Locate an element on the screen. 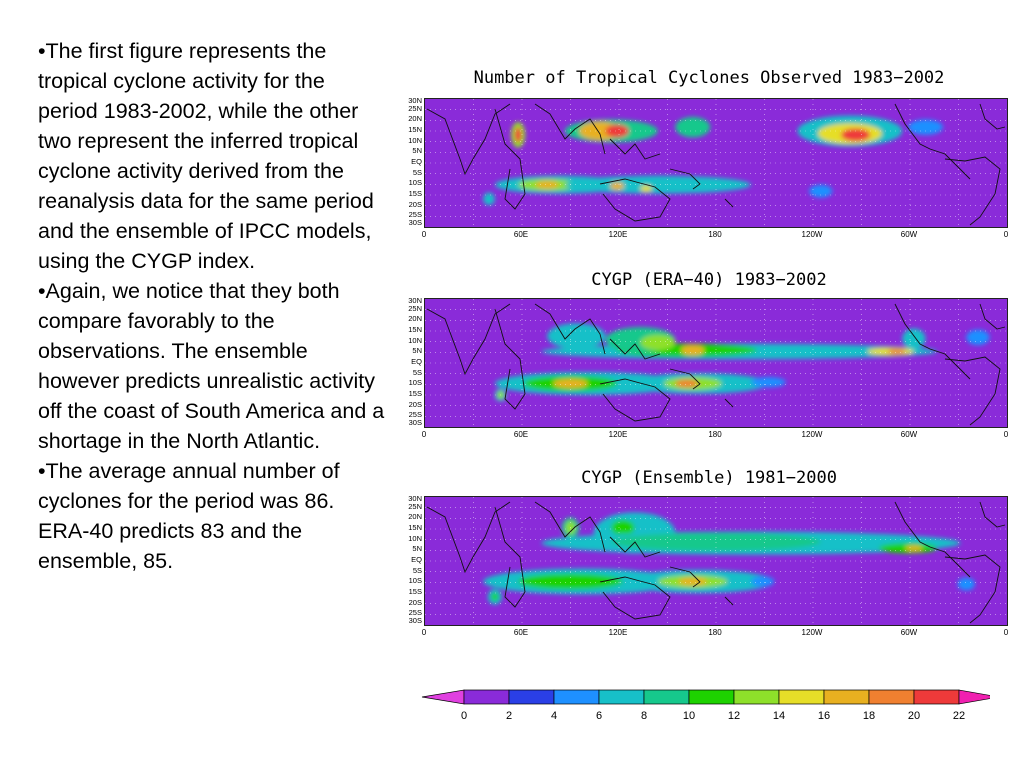 The image size is (1024, 768). colorbar-tick-label: 6 is located at coordinates (599, 716).